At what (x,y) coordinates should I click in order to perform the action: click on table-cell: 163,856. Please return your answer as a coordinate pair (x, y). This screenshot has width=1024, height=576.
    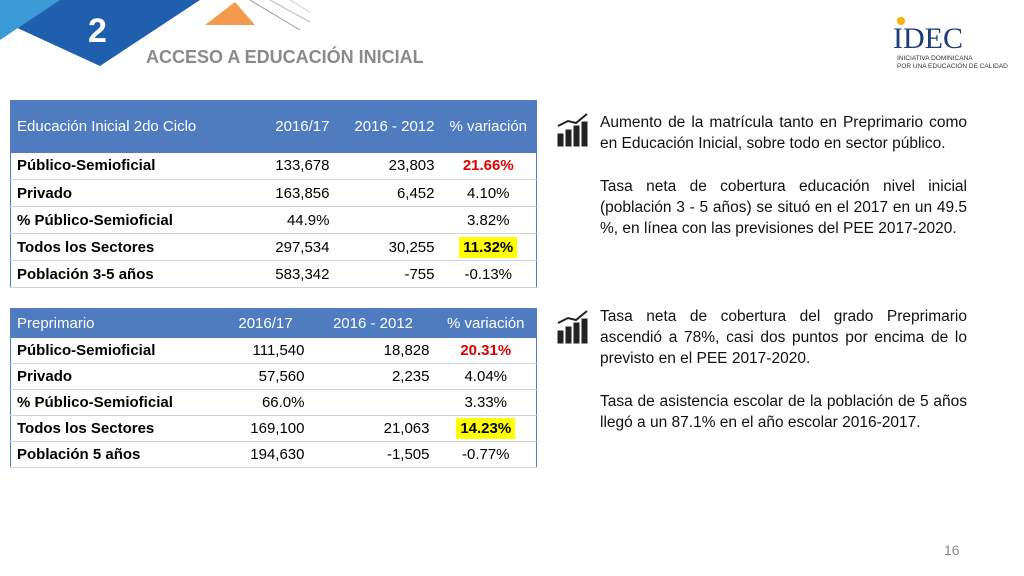
    Looking at the image, I should click on (290, 193).